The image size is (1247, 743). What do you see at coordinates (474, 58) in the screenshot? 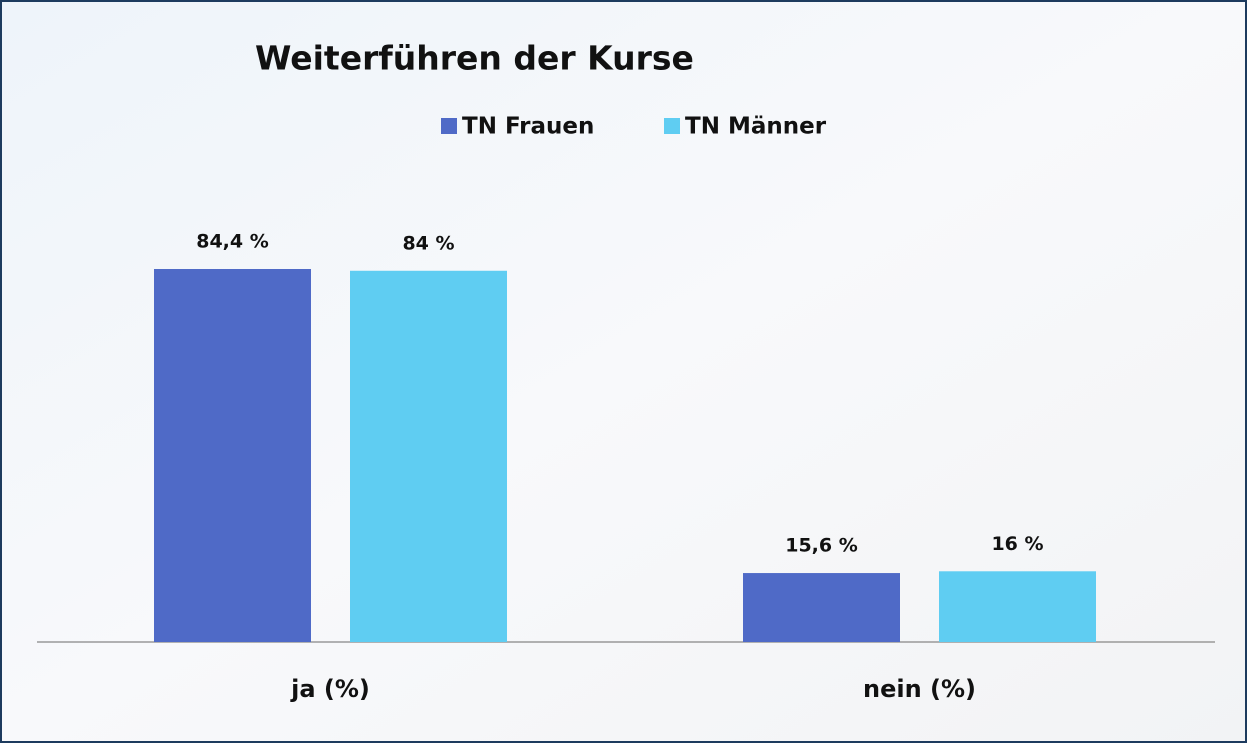
I see `chart-title: Weiterführen der Kurse` at bounding box center [474, 58].